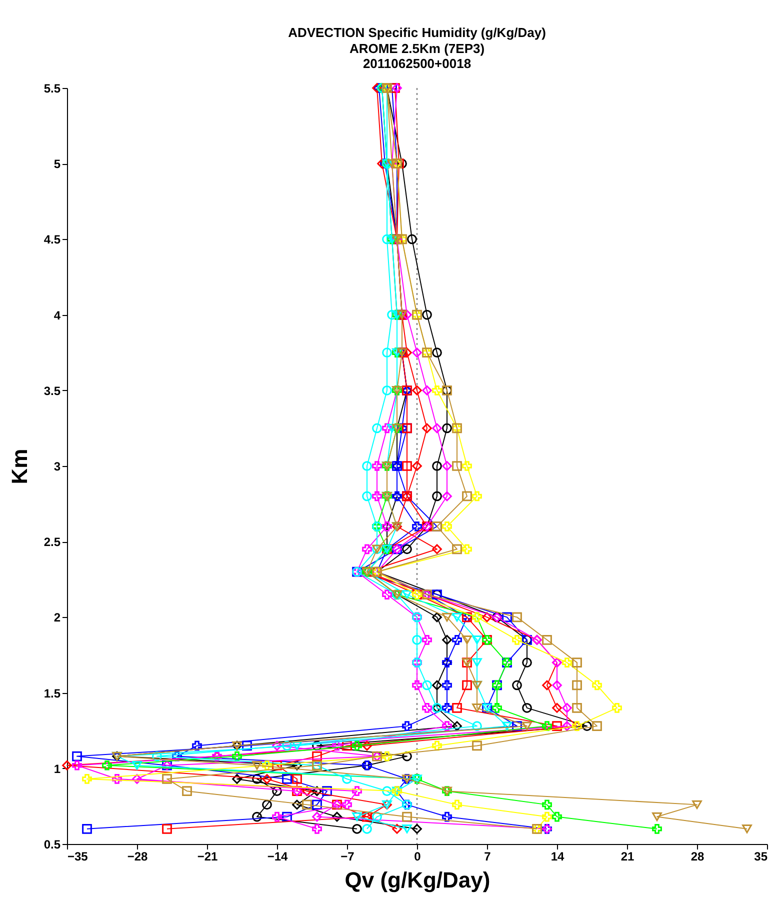 Image resolution: width=776 pixels, height=899 pixels. Describe the element at coordinates (627, 857) in the screenshot. I see `x-tick-label: 21` at that location.